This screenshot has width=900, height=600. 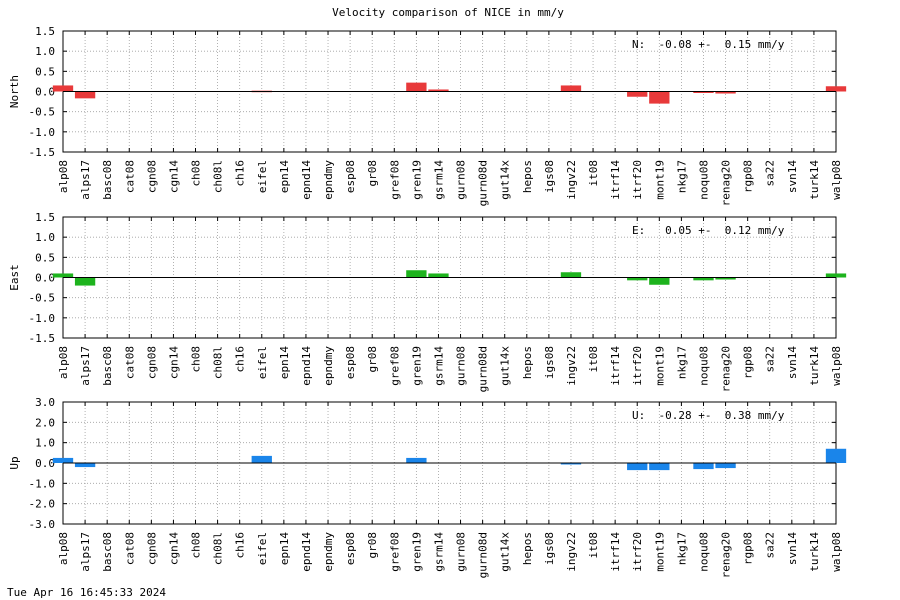 I want to click on y-tick-label: 3.0, so click(x=45, y=402).